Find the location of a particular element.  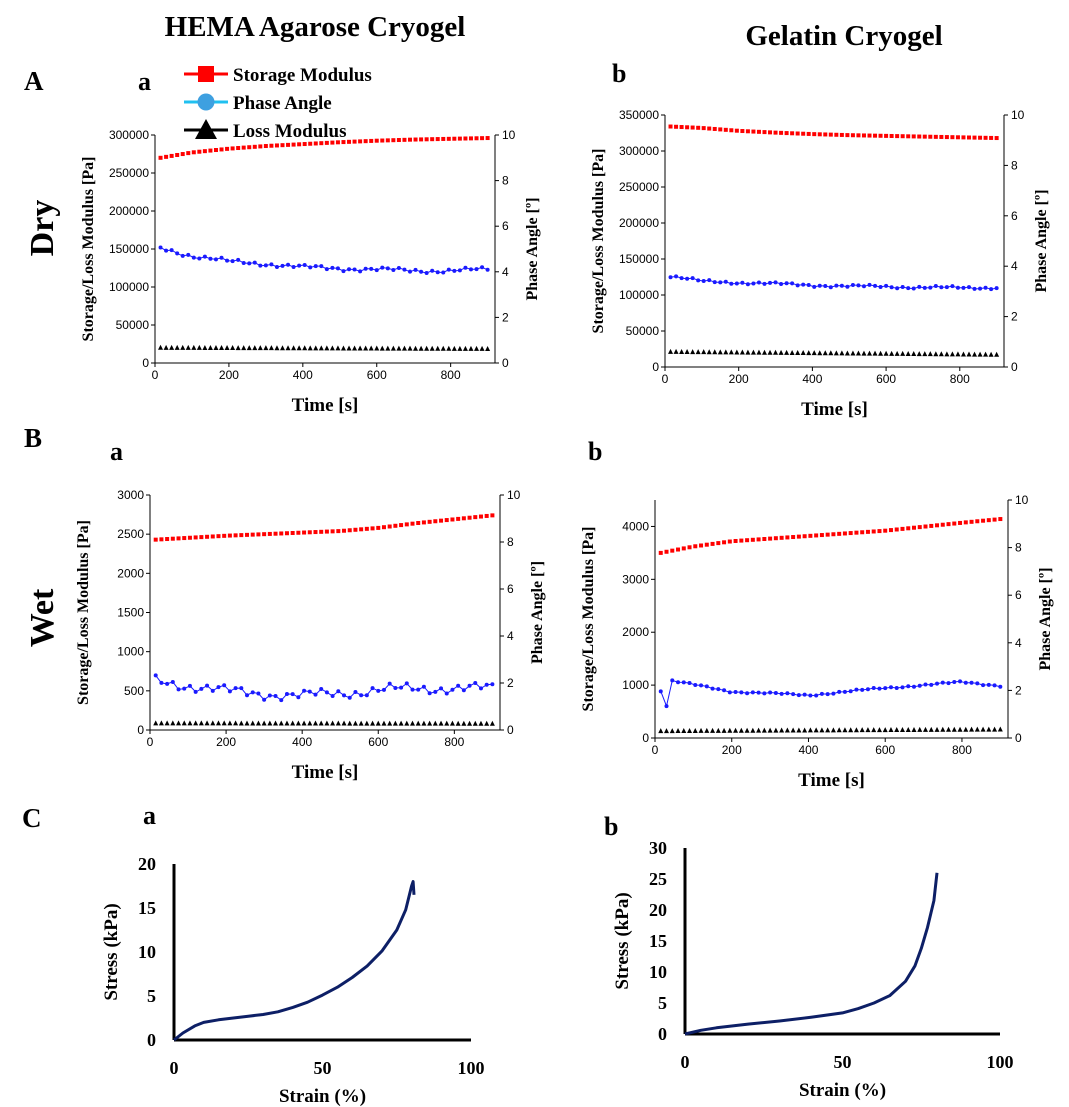

y2-tick-label: 2 is located at coordinates (1014, 317).